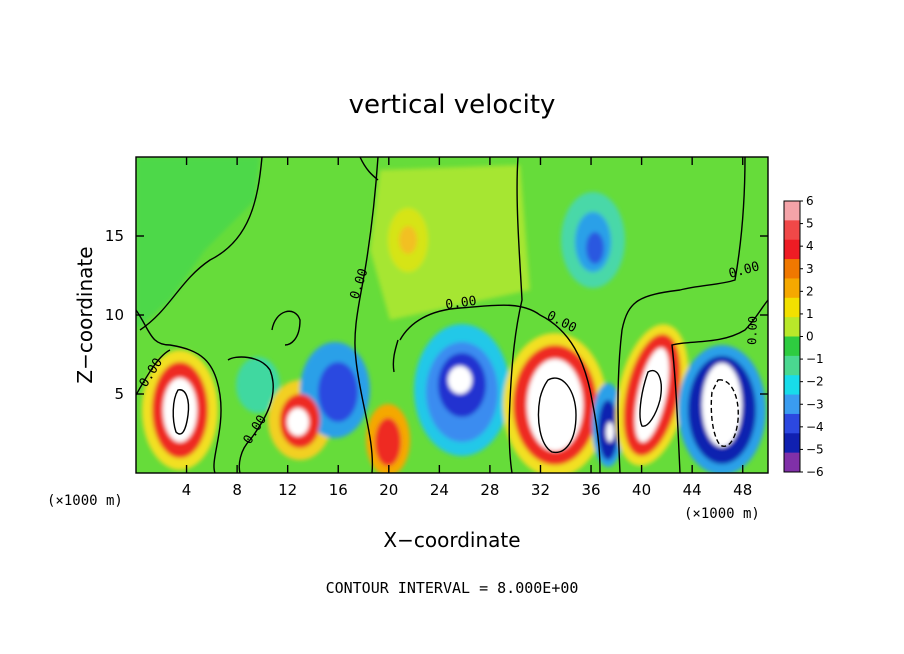 The image size is (904, 654). I want to click on x-unit-left: (×1000 m), so click(85, 501).